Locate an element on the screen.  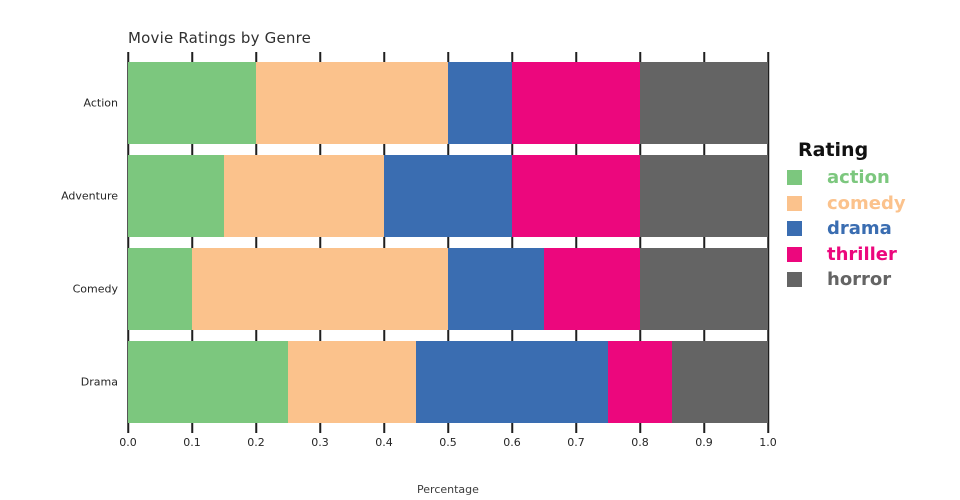
legend-title: Rating is located at coordinates (833, 150).